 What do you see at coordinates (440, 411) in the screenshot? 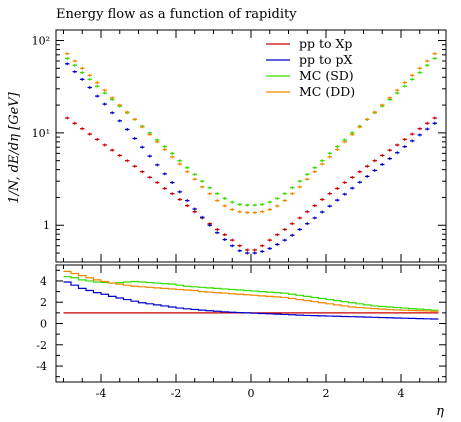
I see `x-axis-label: η` at bounding box center [440, 411].